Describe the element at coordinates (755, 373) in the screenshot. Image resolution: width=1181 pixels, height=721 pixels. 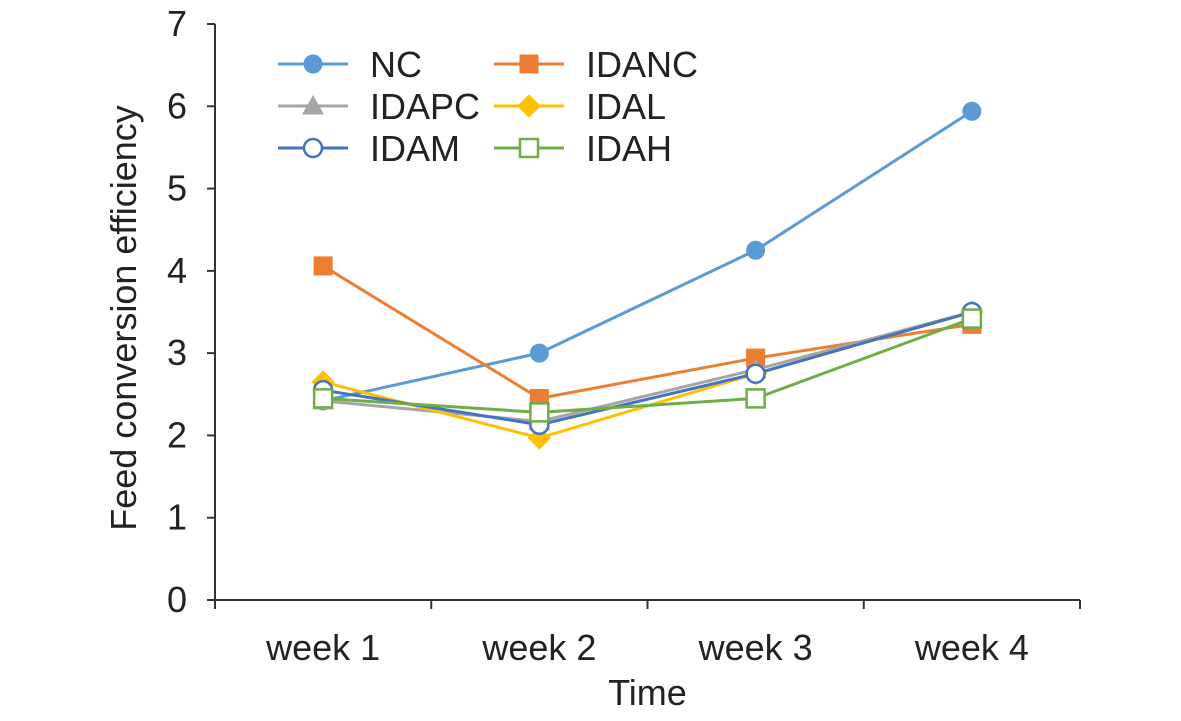
I see `data-point-idam` at that location.